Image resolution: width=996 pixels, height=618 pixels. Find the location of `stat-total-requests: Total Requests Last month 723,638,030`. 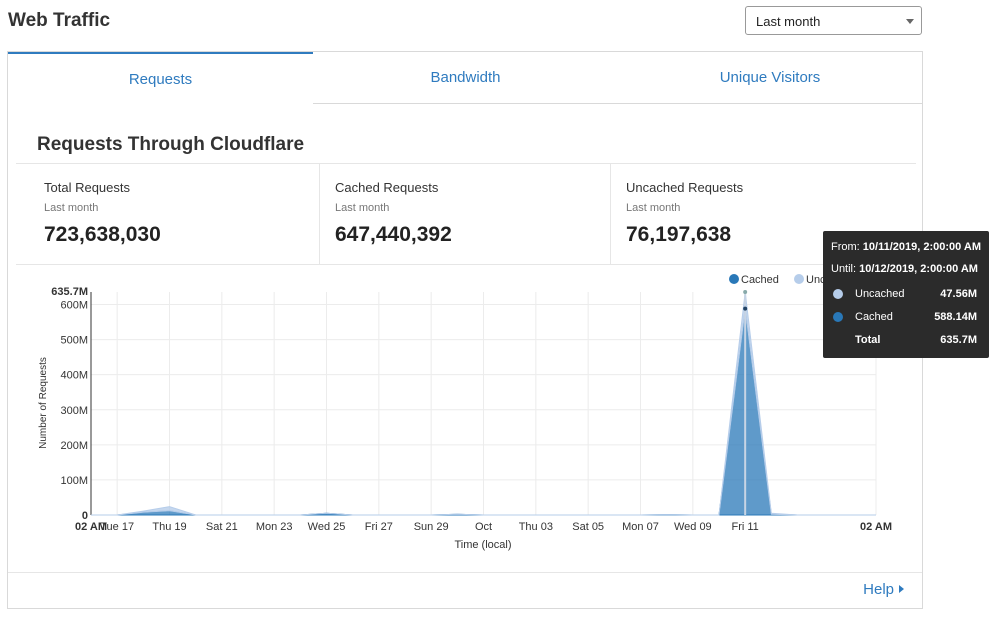

stat-total-requests: Total Requests Last month 723,638,030 is located at coordinates (168, 213).